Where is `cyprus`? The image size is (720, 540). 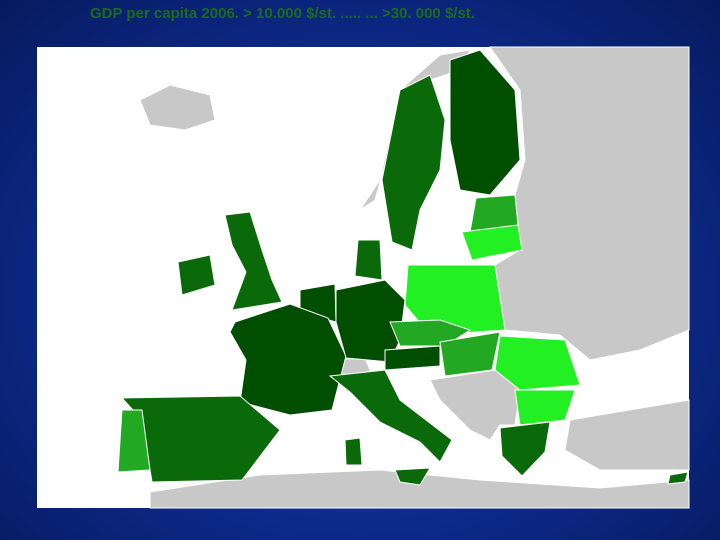
cyprus is located at coordinates (678, 478).